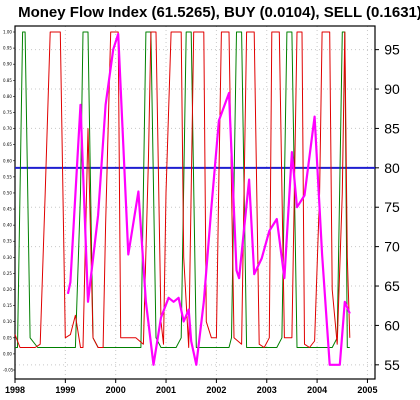  Describe the element at coordinates (7, 305) in the screenshot. I see `left-tick-label-17: 0.15` at that location.